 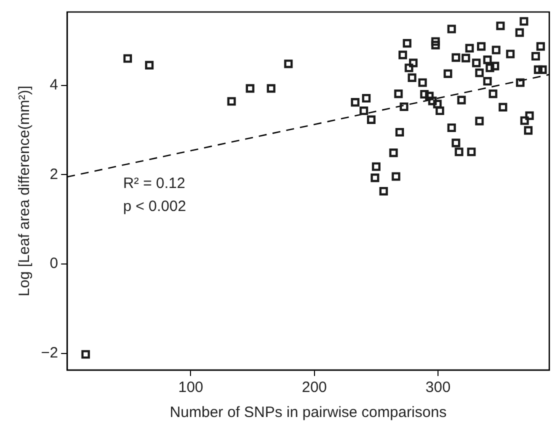 I want to click on x-axis-title: Number of SNPs in pairwise comparisons, so click(x=308, y=413).